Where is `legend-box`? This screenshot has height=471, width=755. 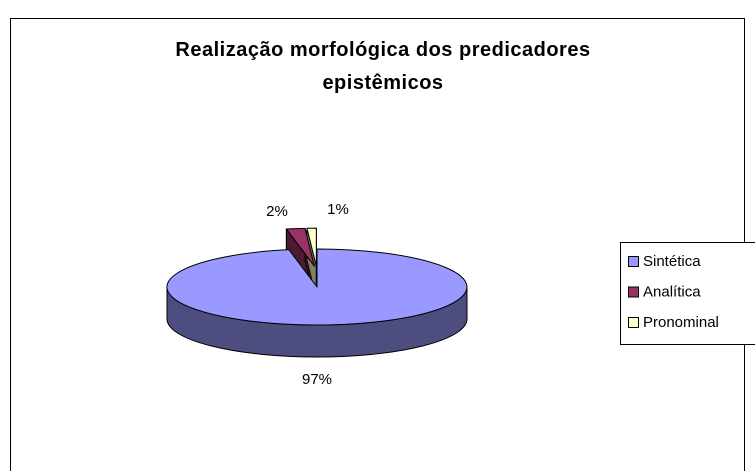
legend-box is located at coordinates (687, 293).